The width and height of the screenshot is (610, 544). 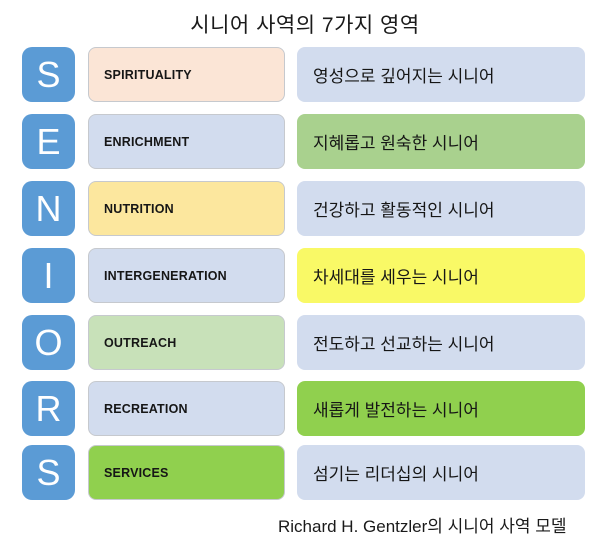 What do you see at coordinates (48, 472) in the screenshot?
I see `letter-badge-s2: S` at bounding box center [48, 472].